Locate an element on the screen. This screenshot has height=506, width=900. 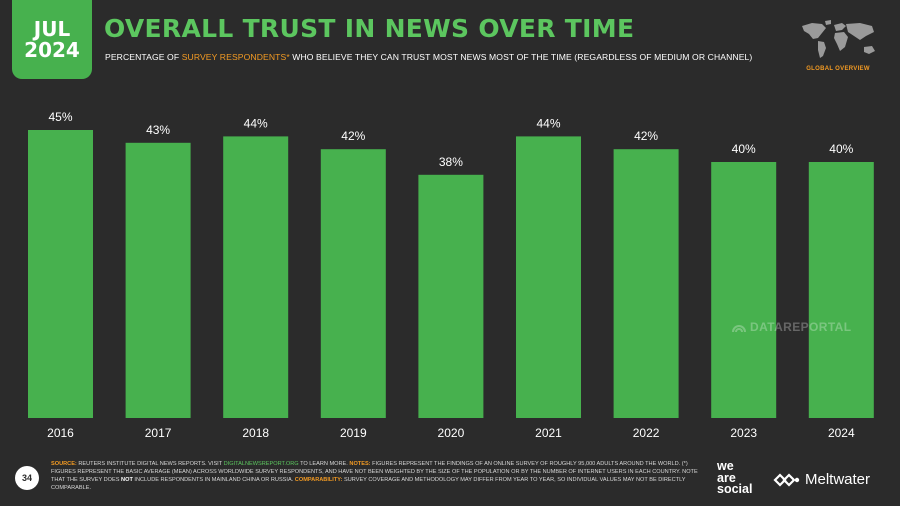
bar-2020 is located at coordinates (451, 296).